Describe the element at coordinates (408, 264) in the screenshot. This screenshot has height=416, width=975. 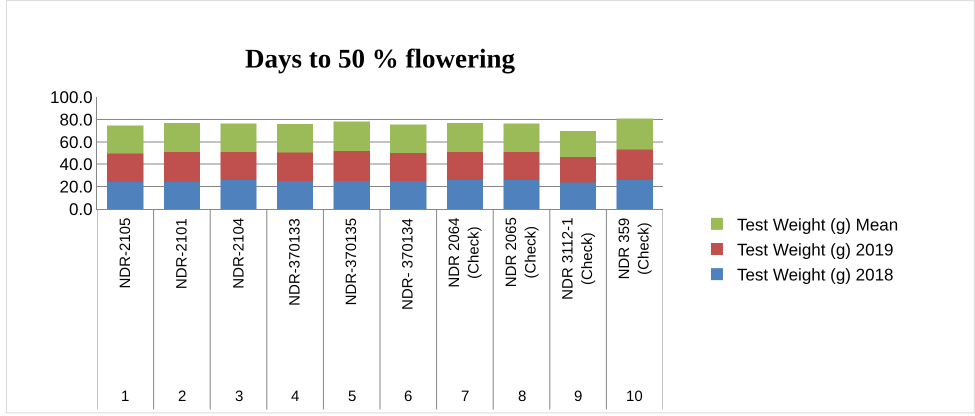
I see `x-tick-label: NDR- 370134` at that location.